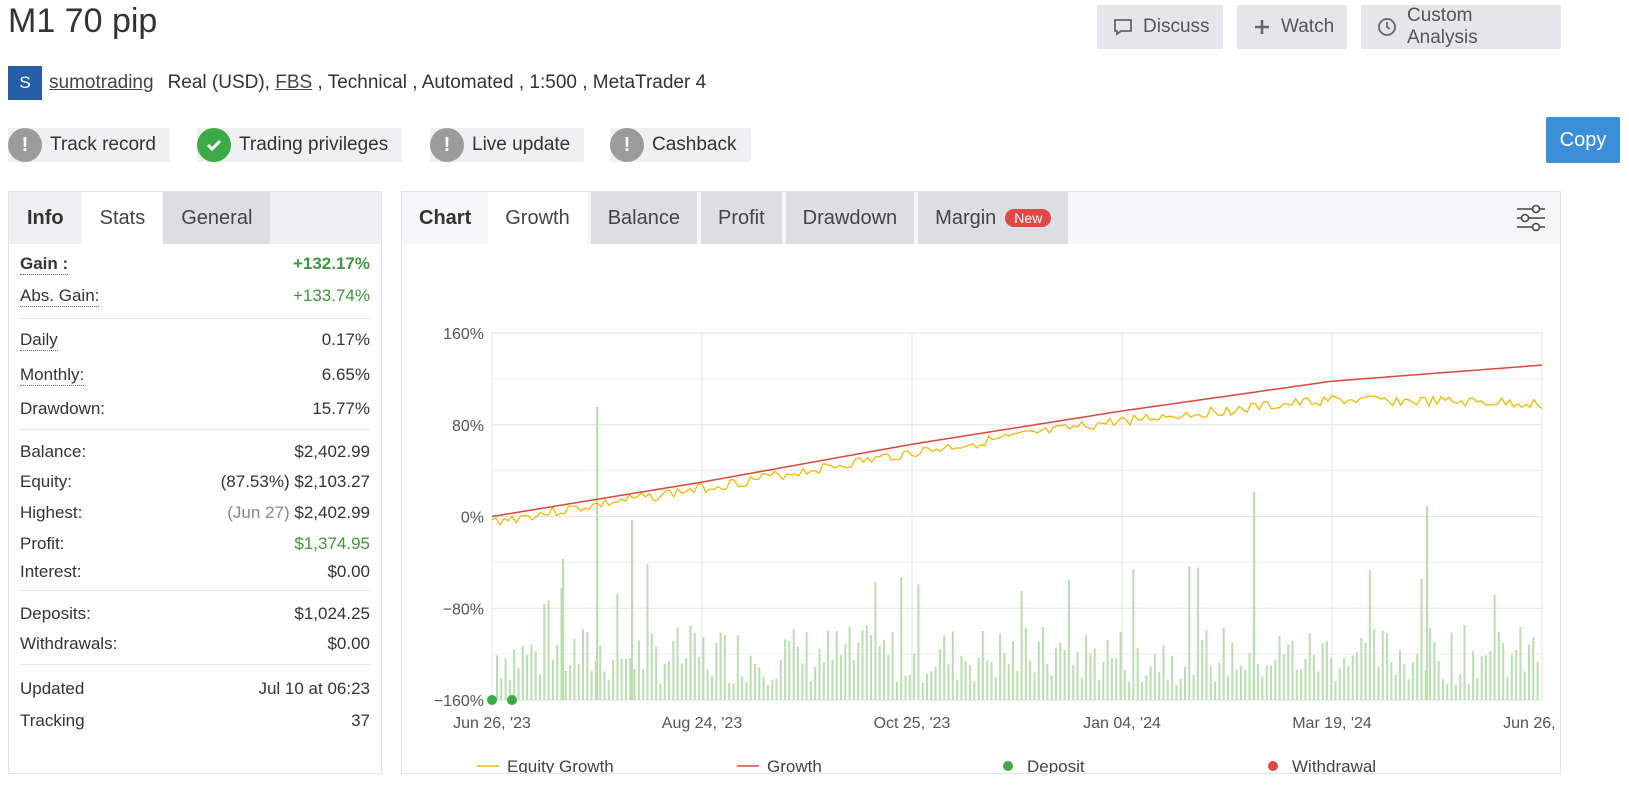 Image resolution: width=1629 pixels, height=808 pixels. I want to click on cashback-badge: ! Cashback, so click(680, 145).